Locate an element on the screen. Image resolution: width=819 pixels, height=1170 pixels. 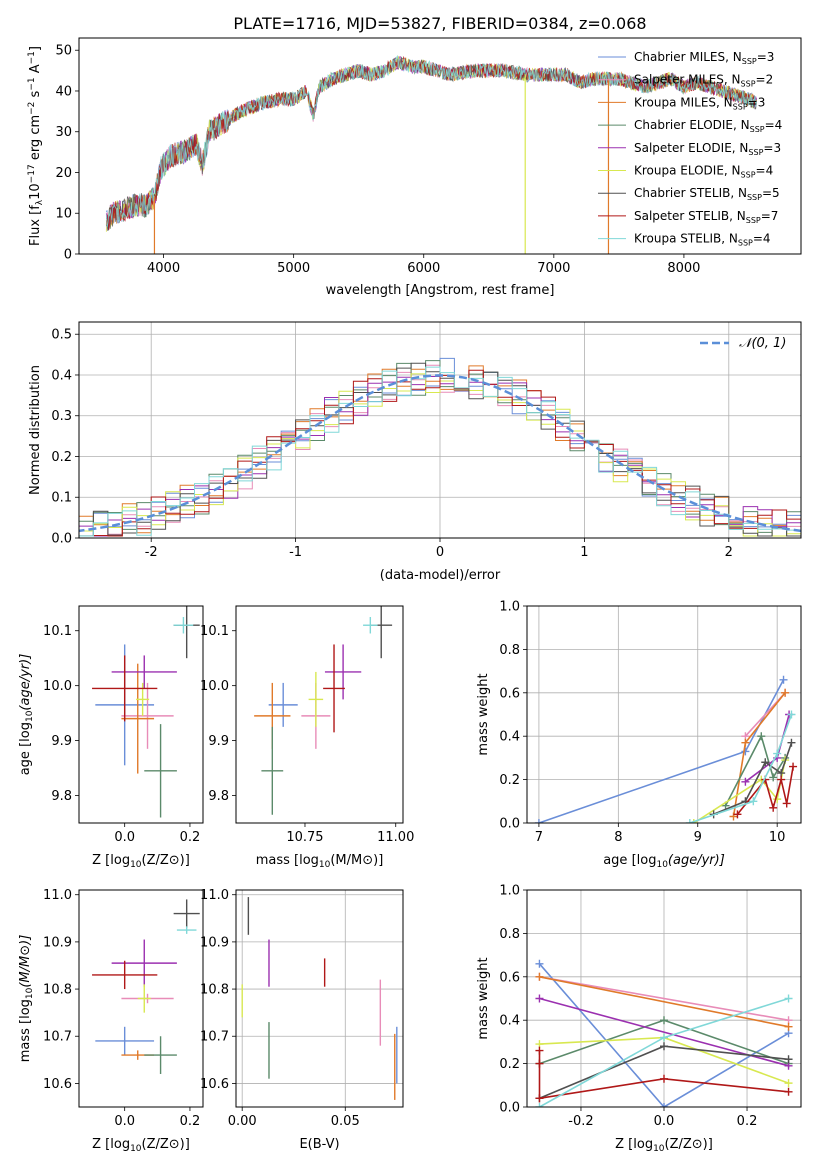
errorbar-point-salpeter_miles is located at coordinates (147, 715).